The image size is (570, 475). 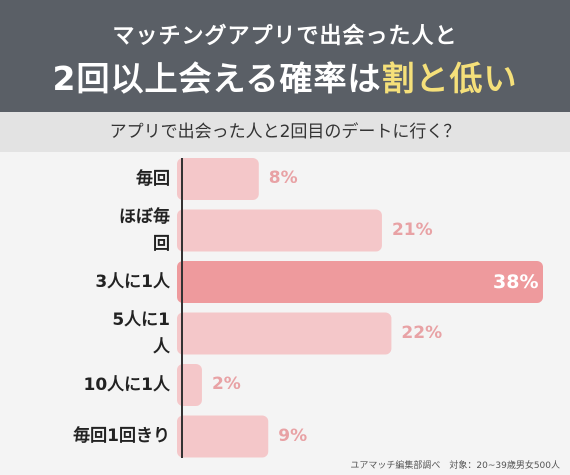 I want to click on header-title-main: 2回以上会える確率は, so click(x=217, y=78).